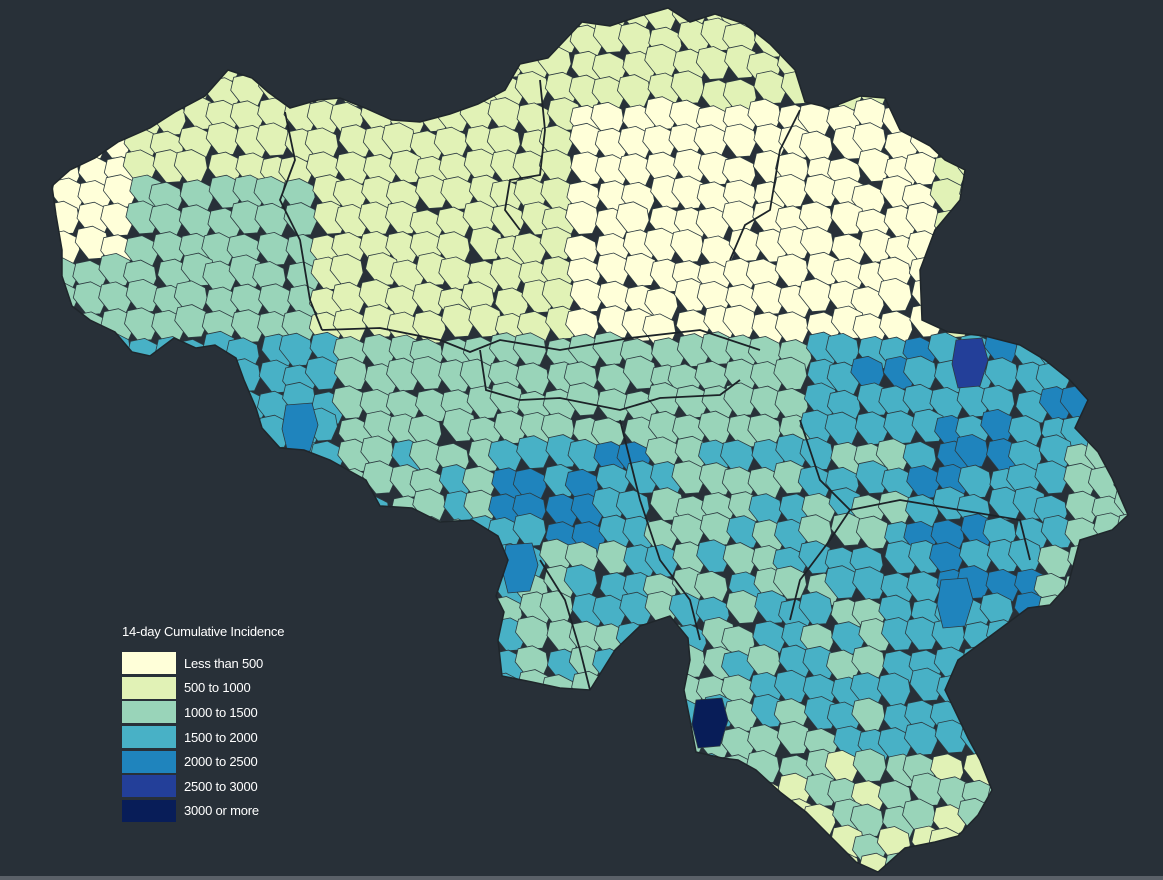  Describe the element at coordinates (203, 631) in the screenshot. I see `legend-title: 14-day Cumulative Incidence` at that location.